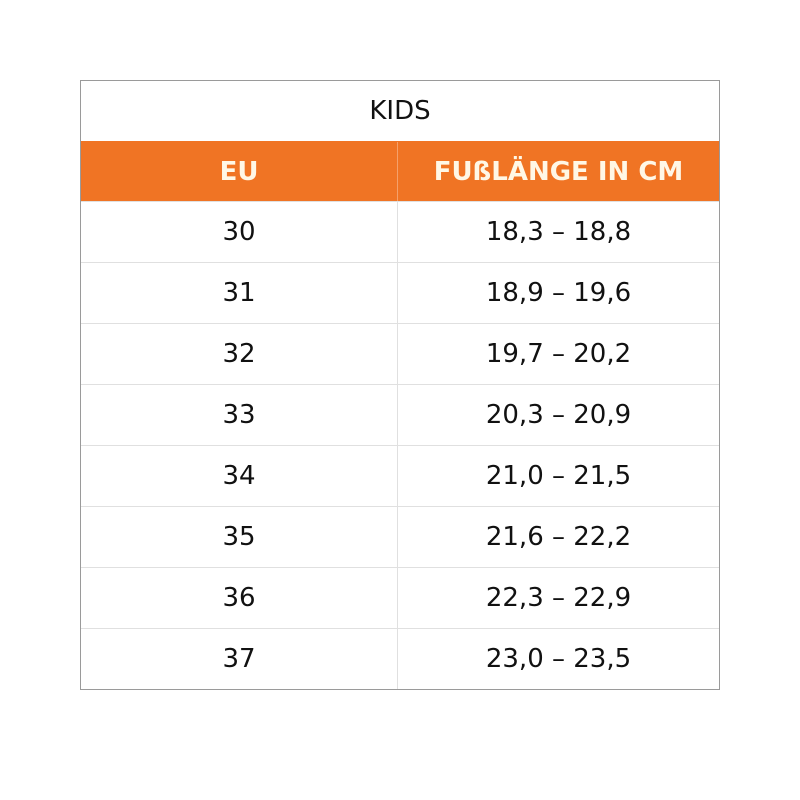 Image resolution: width=800 pixels, height=800 pixels. I want to click on foot-length-cell: 18,9 – 19,6, so click(558, 293).